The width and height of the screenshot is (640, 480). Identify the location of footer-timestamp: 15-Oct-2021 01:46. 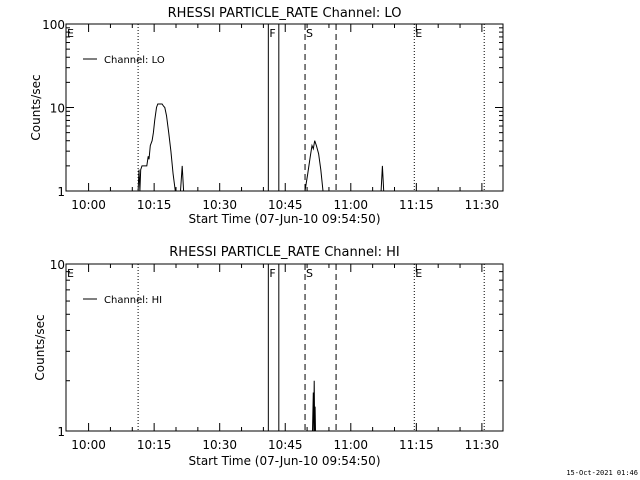
(602, 473).